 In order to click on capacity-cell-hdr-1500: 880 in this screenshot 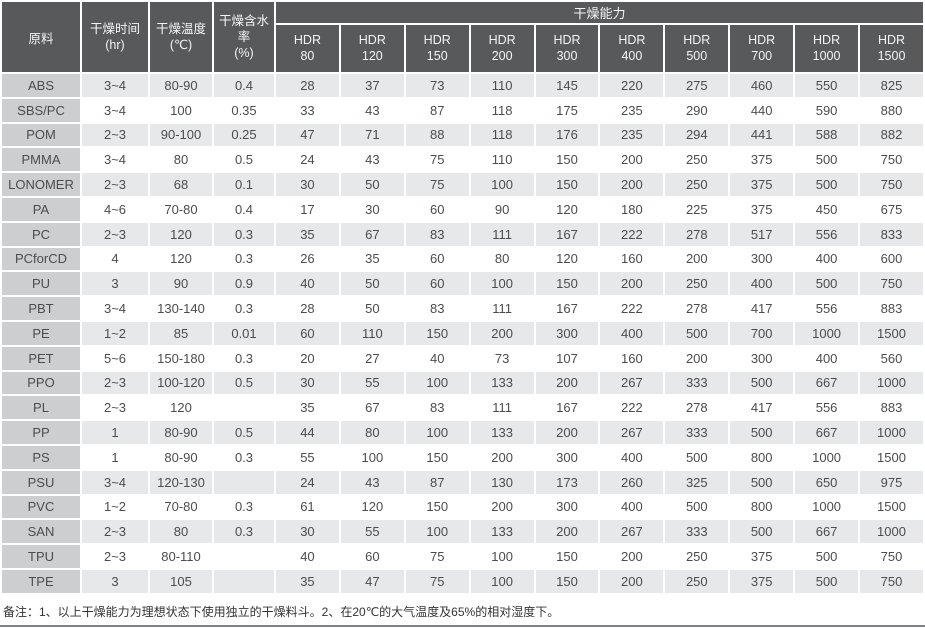, I will do `click(891, 110)`.